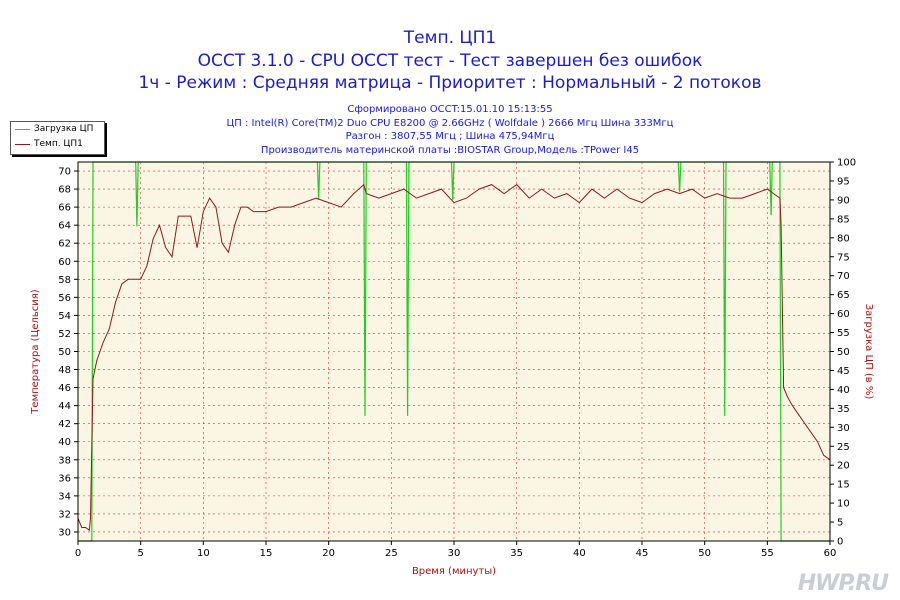 Image resolution: width=900 pixels, height=600 pixels. I want to click on y-right-tick-label: 90, so click(843, 200).